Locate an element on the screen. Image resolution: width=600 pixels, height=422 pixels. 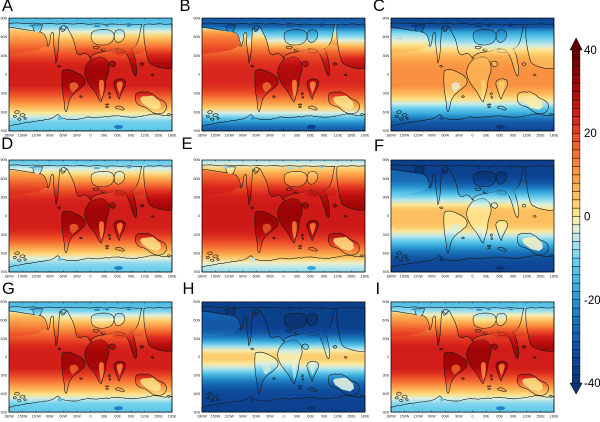
svg-text: 40 is located at coordinates (590, 51).